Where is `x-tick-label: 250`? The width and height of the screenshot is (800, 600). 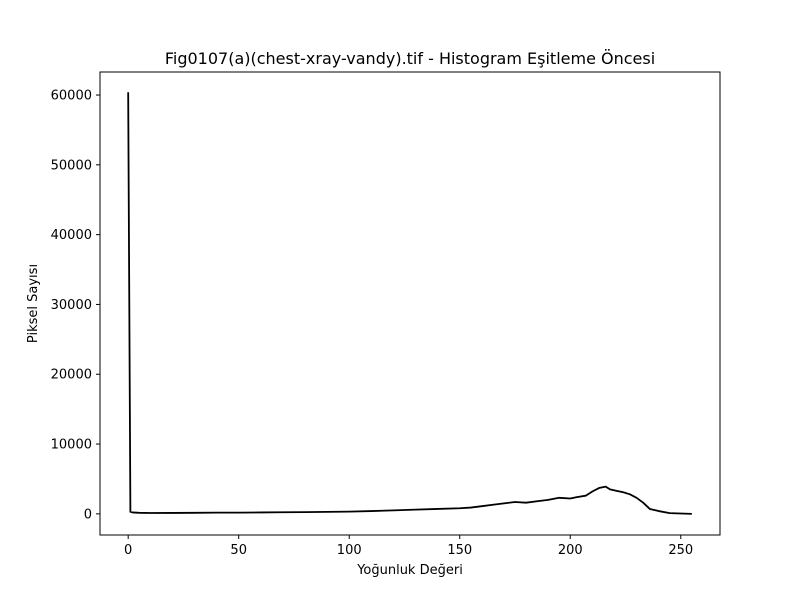 x-tick-label: 250 is located at coordinates (680, 550).